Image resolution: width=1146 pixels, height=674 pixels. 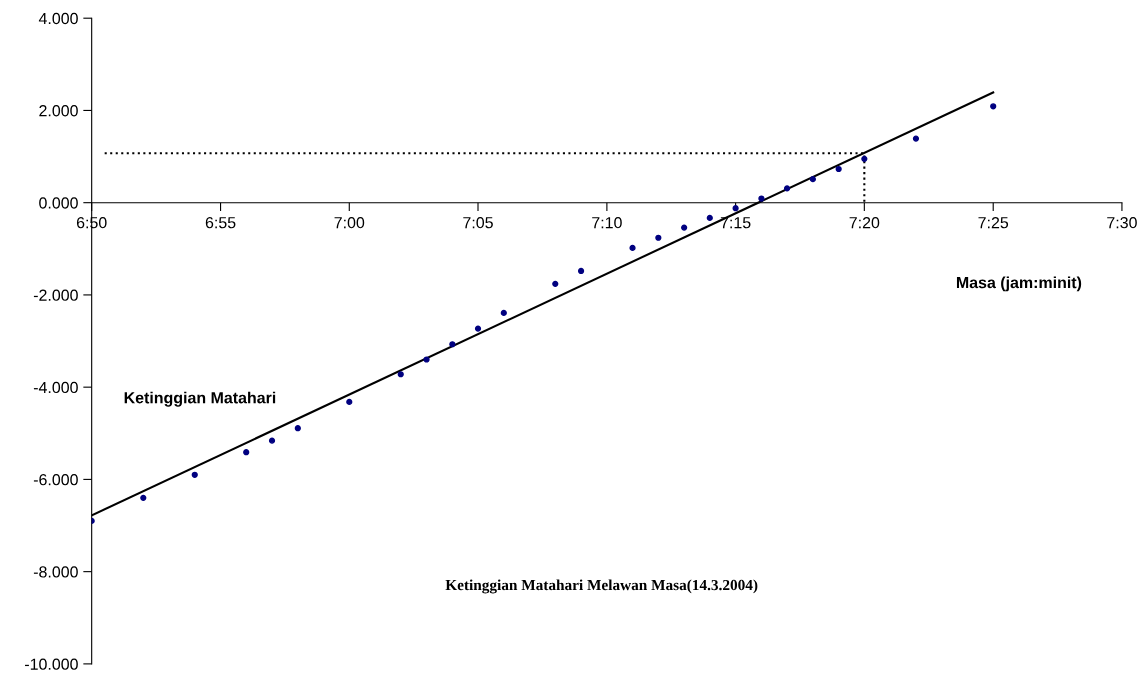 I want to click on x-tick-label: 7:15, so click(x=735, y=223).